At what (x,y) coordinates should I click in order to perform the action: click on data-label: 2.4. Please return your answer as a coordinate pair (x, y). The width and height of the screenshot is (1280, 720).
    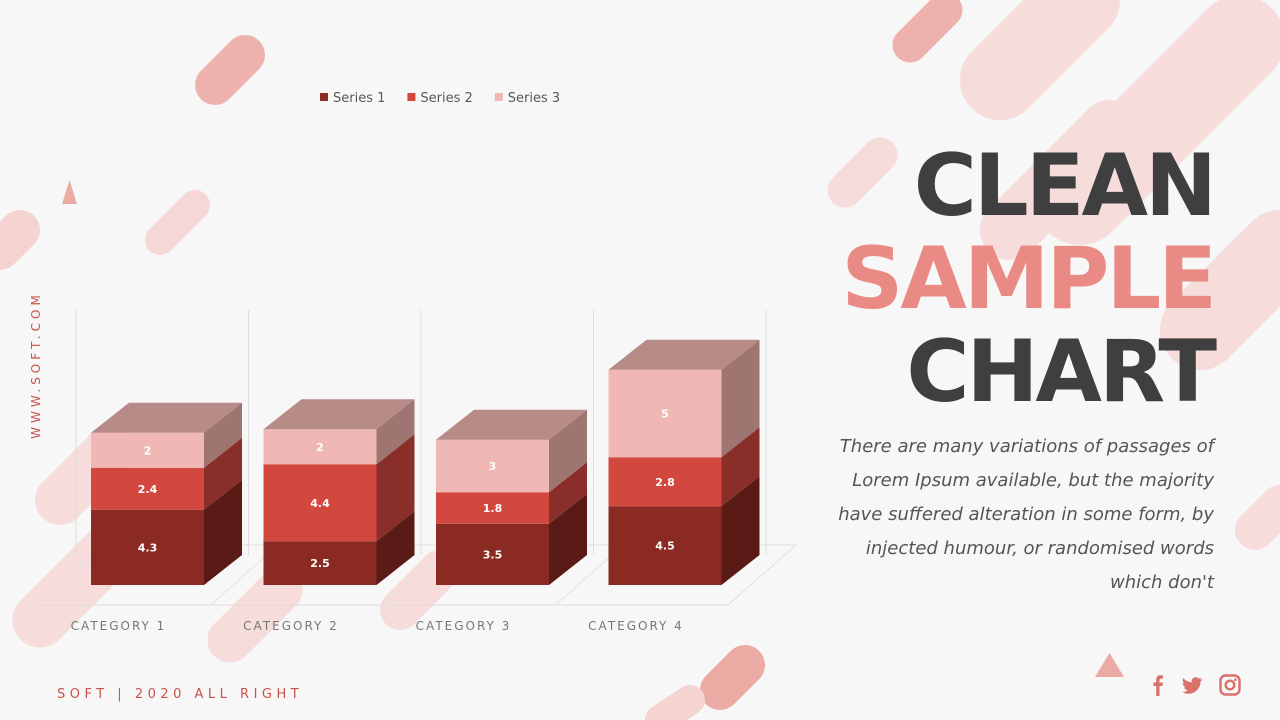
    Looking at the image, I should click on (148, 489).